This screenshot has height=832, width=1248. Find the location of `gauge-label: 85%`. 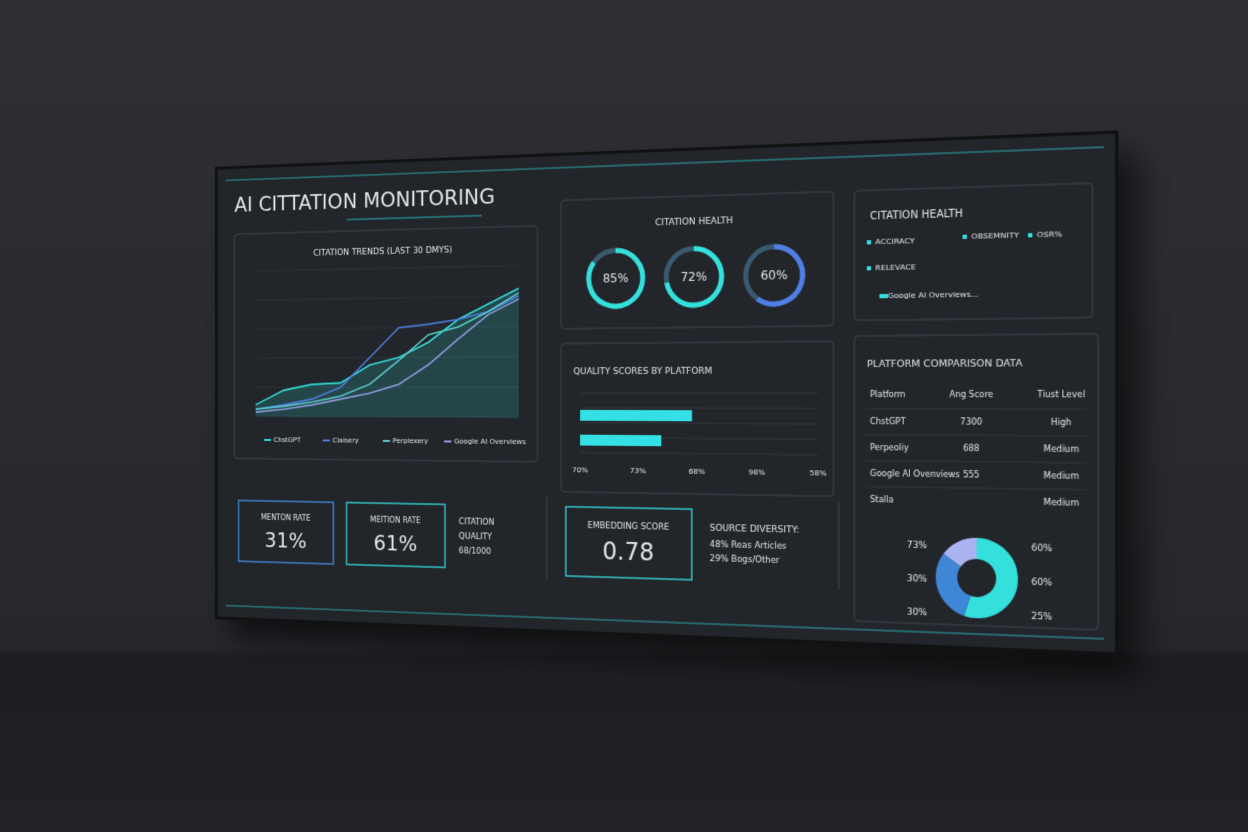

gauge-label: 85% is located at coordinates (616, 277).